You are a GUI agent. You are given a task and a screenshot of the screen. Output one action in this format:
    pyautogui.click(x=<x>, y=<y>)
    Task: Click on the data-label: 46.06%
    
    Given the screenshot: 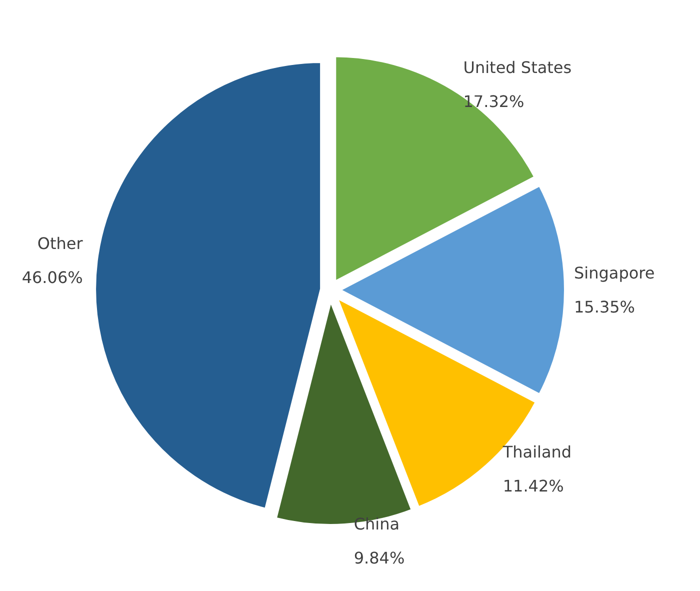 What is the action you would take?
    pyautogui.click(x=52, y=277)
    